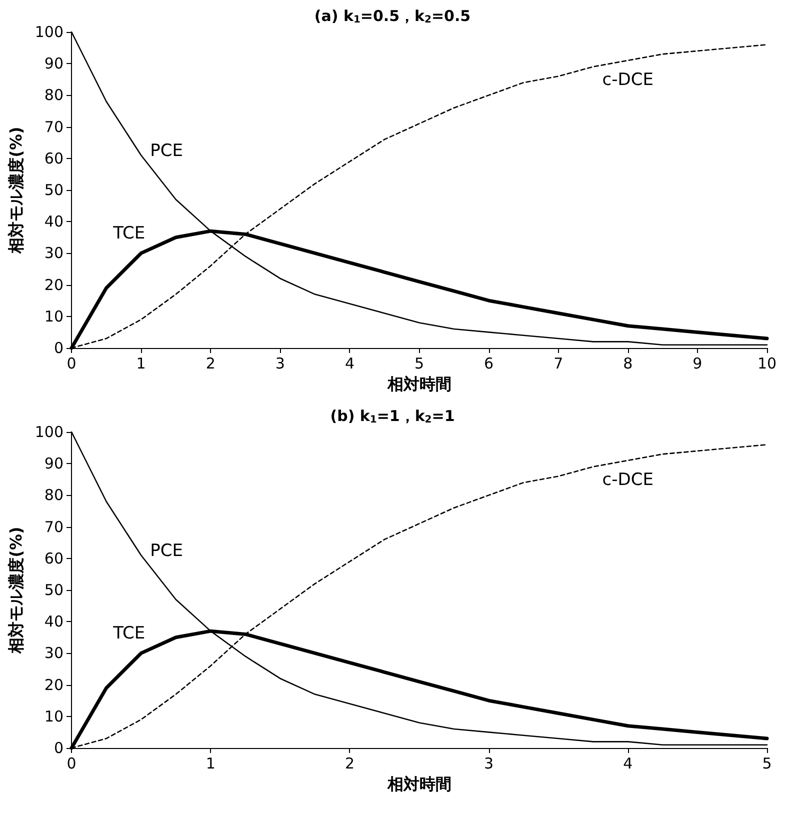 Image resolution: width=785 pixels, height=814 pixels. What do you see at coordinates (767, 363) in the screenshot?
I see `x-tick-label: 10` at bounding box center [767, 363].